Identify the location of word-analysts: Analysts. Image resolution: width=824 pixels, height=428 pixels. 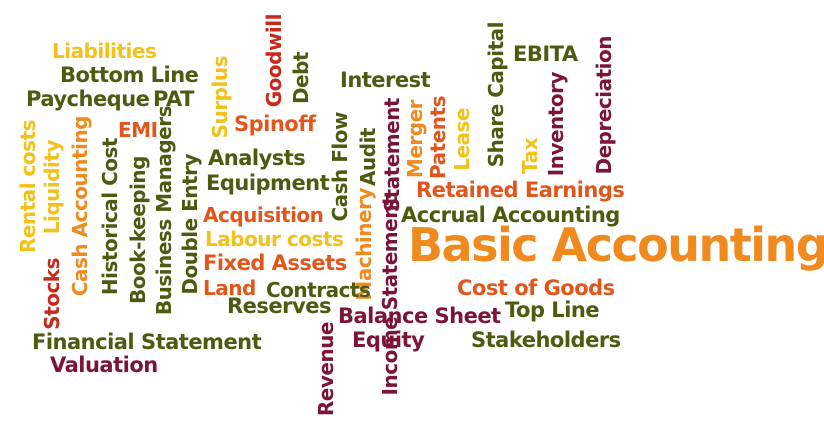
(257, 158).